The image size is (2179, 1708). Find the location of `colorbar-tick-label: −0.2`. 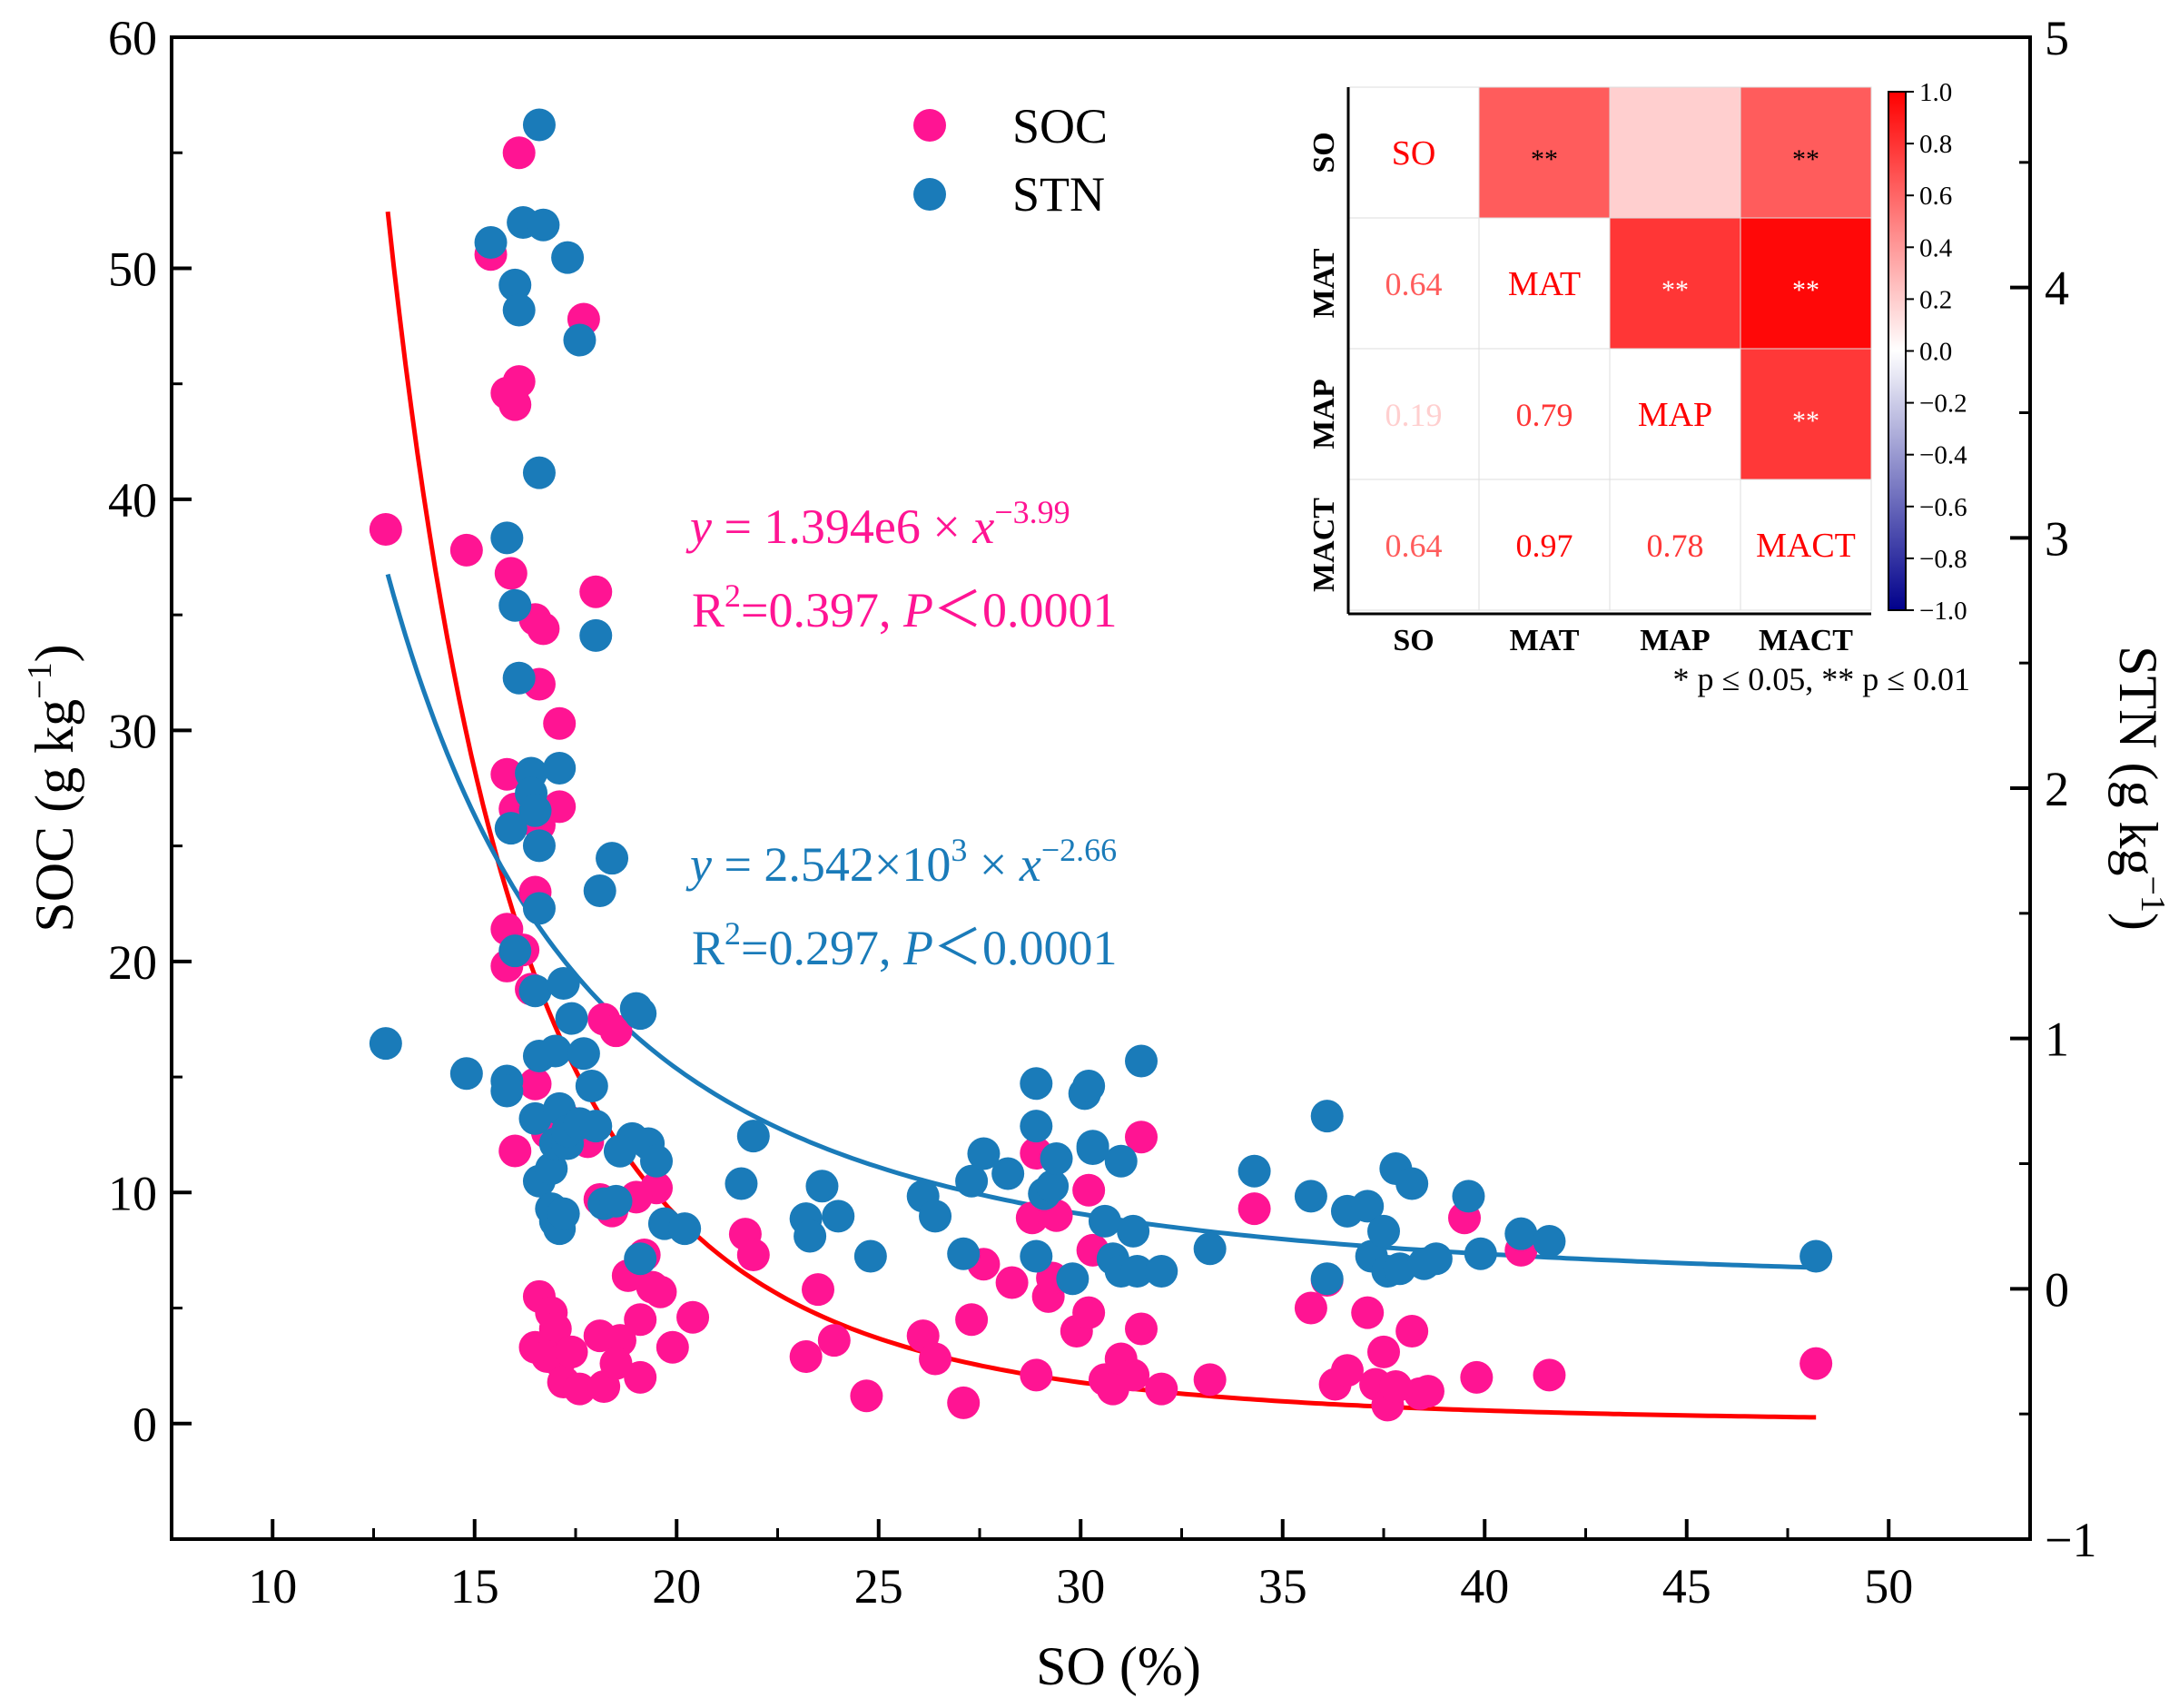

colorbar-tick-label: −0.2 is located at coordinates (1943, 404).